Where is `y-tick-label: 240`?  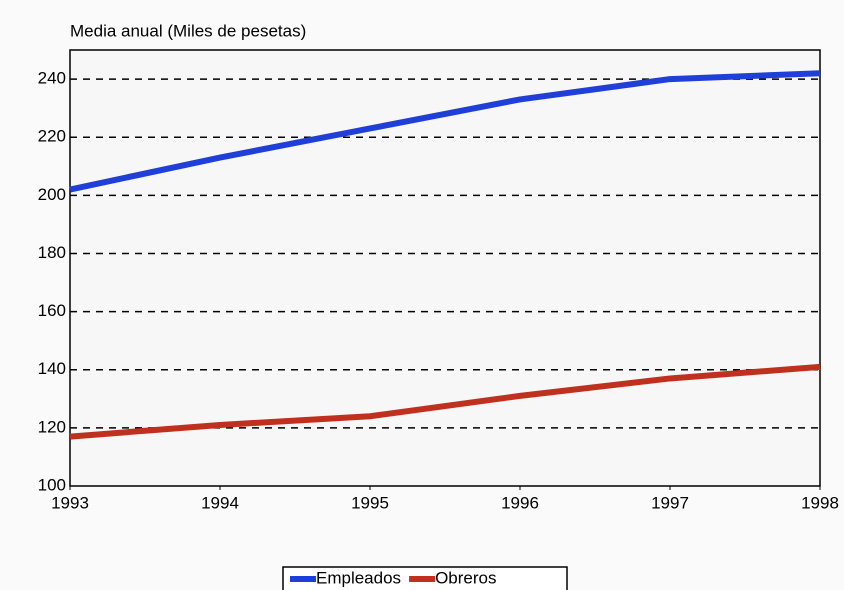 y-tick-label: 240 is located at coordinates (52, 78).